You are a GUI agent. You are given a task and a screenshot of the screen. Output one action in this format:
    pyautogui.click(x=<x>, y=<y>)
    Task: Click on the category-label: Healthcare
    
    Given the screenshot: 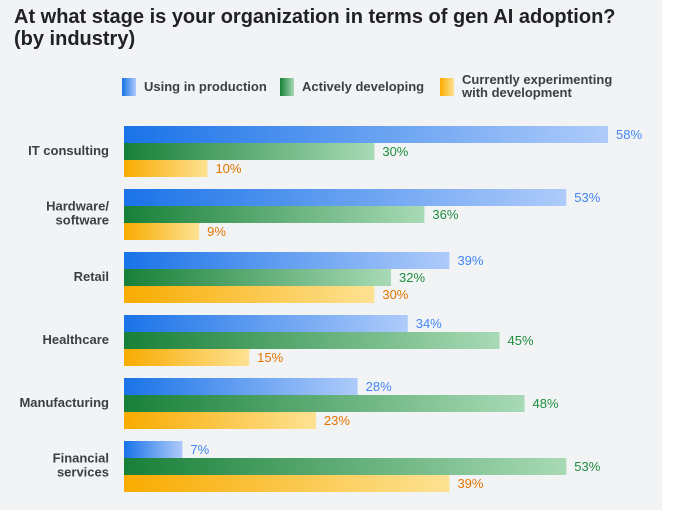 What is the action you would take?
    pyautogui.click(x=76, y=339)
    